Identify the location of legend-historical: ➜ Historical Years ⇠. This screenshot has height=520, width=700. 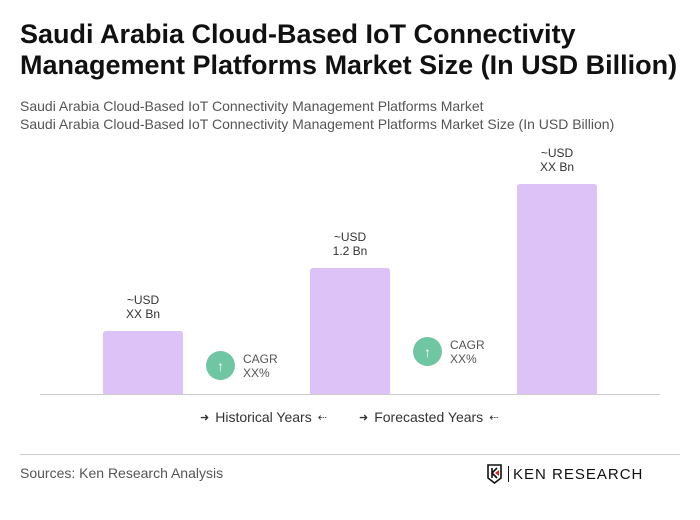
(263, 417).